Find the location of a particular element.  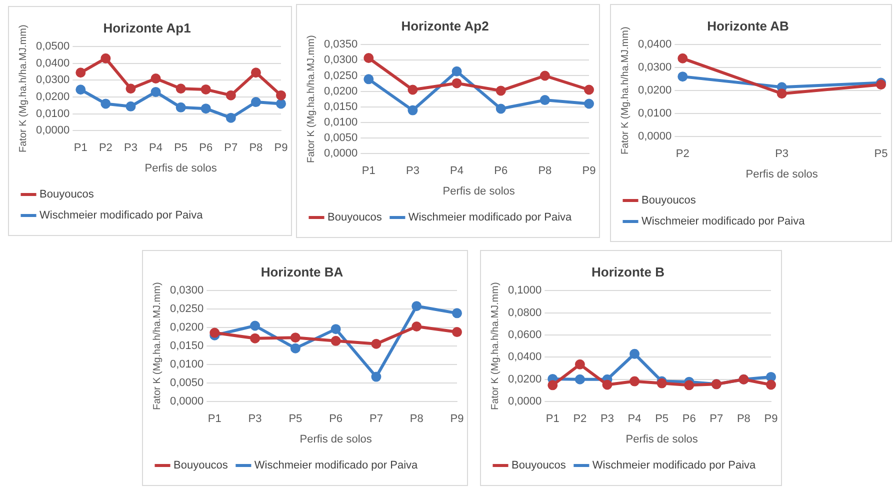

chart-title: Horizonte BA is located at coordinates (302, 272).